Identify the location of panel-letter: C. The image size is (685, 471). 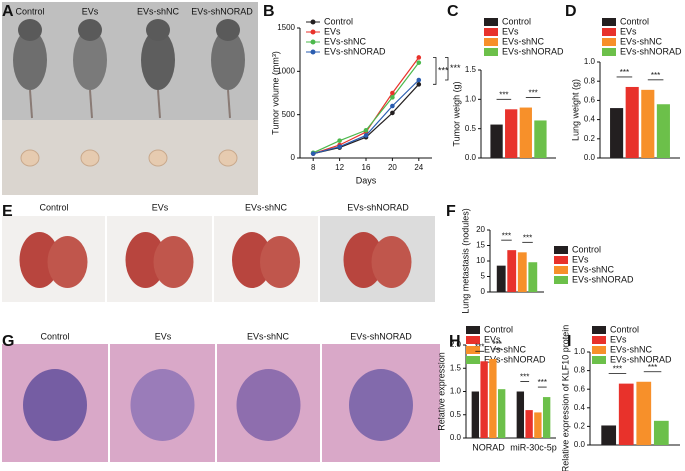
(453, 11).